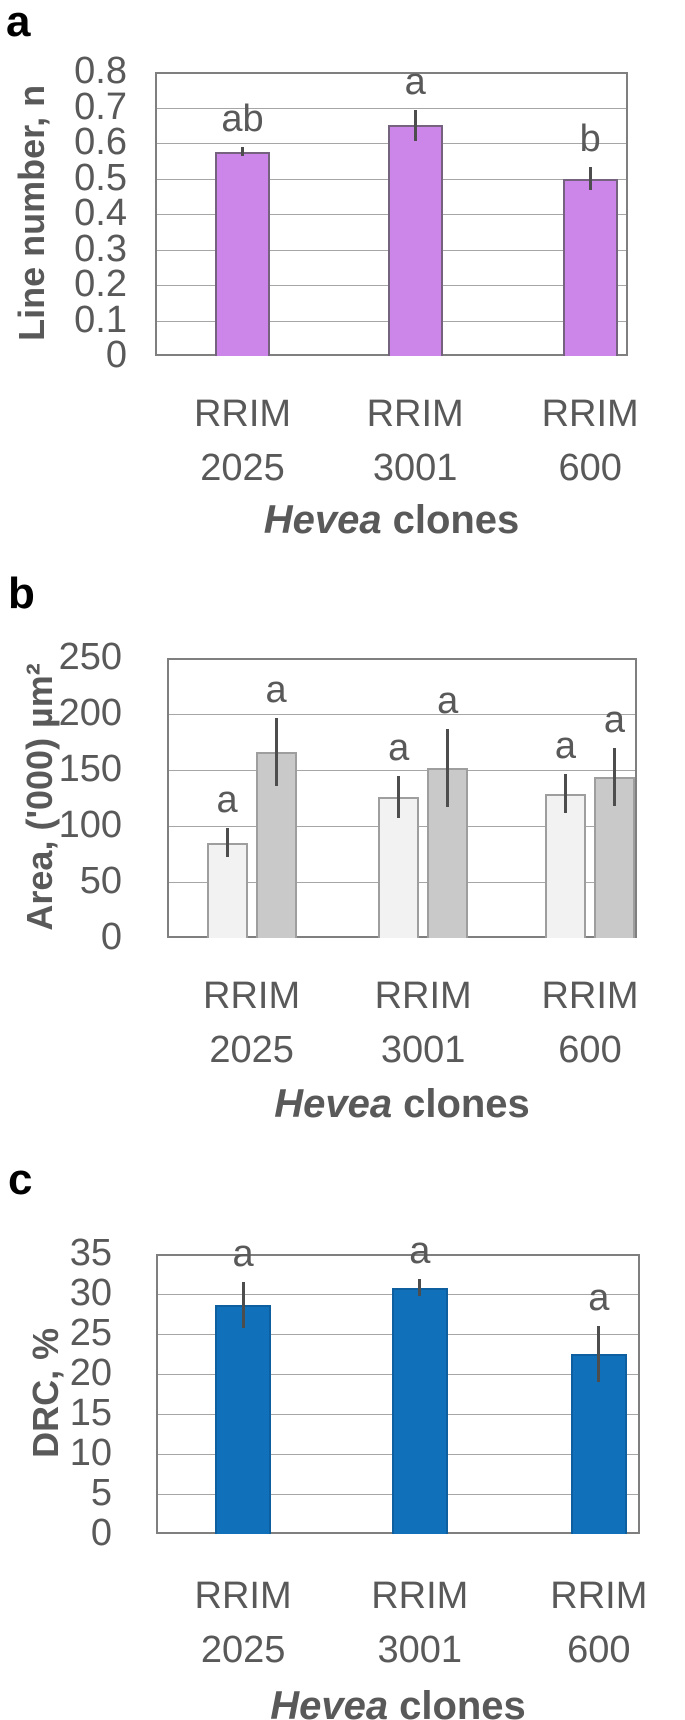 This screenshot has width=685, height=1720. I want to click on x-axis-title-italic-a: Hevea, so click(322, 520).